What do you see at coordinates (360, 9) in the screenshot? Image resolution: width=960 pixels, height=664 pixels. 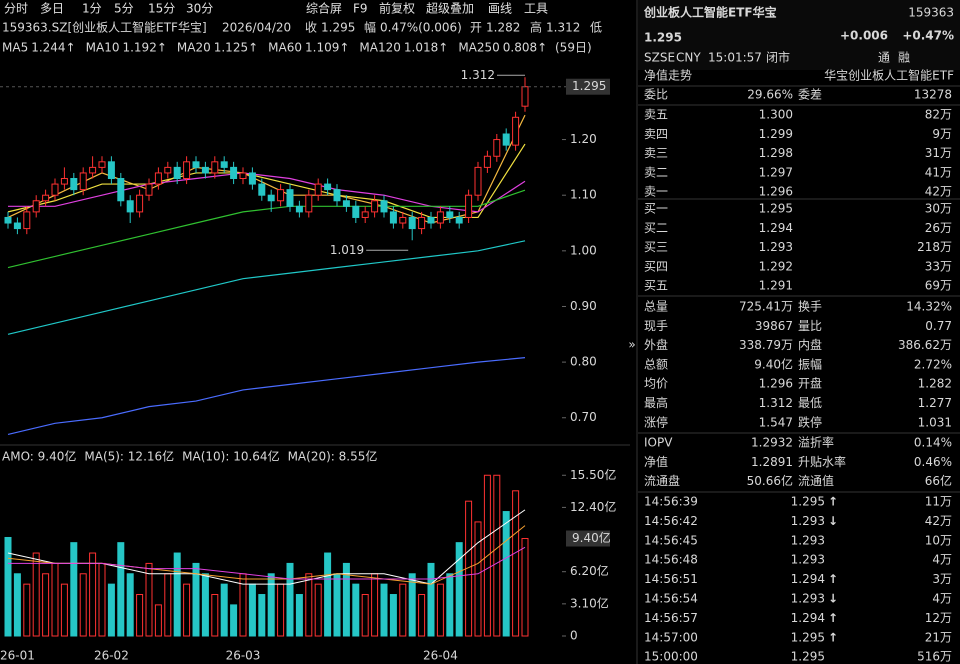 I see `toolbar-button: F9` at bounding box center [360, 9].